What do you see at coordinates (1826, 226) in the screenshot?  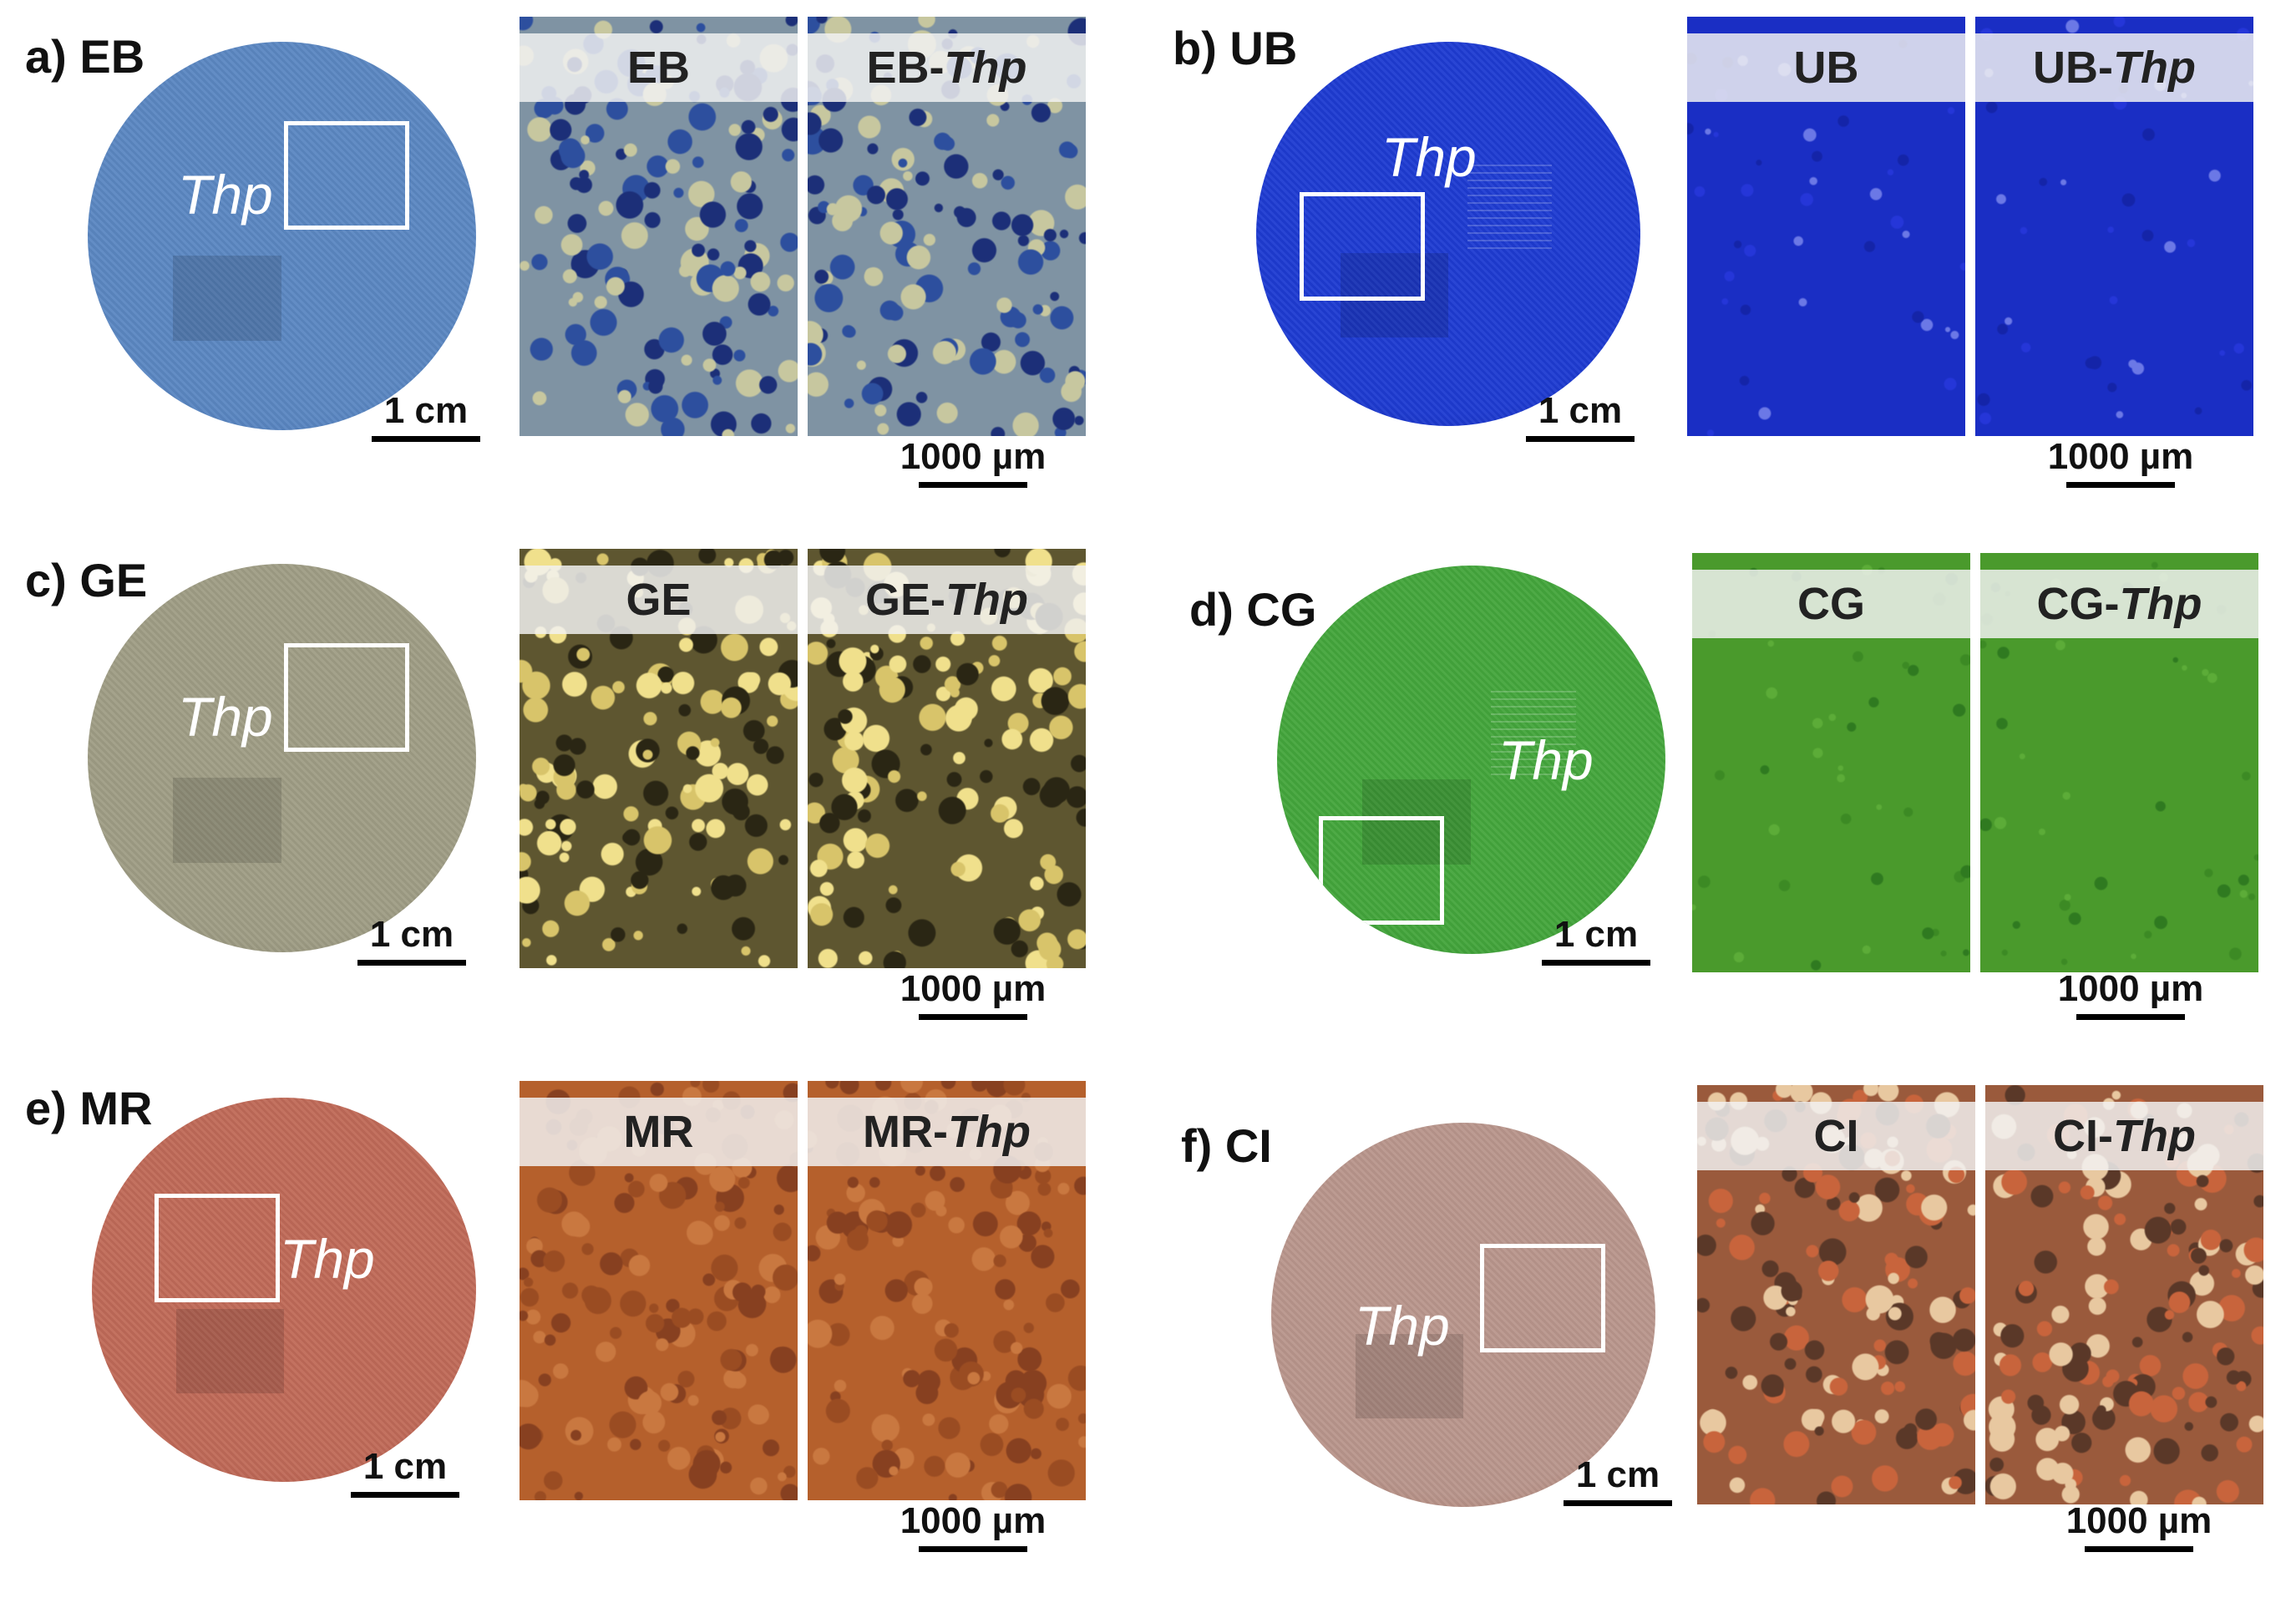 I see `micrograph-untreated: UB` at bounding box center [1826, 226].